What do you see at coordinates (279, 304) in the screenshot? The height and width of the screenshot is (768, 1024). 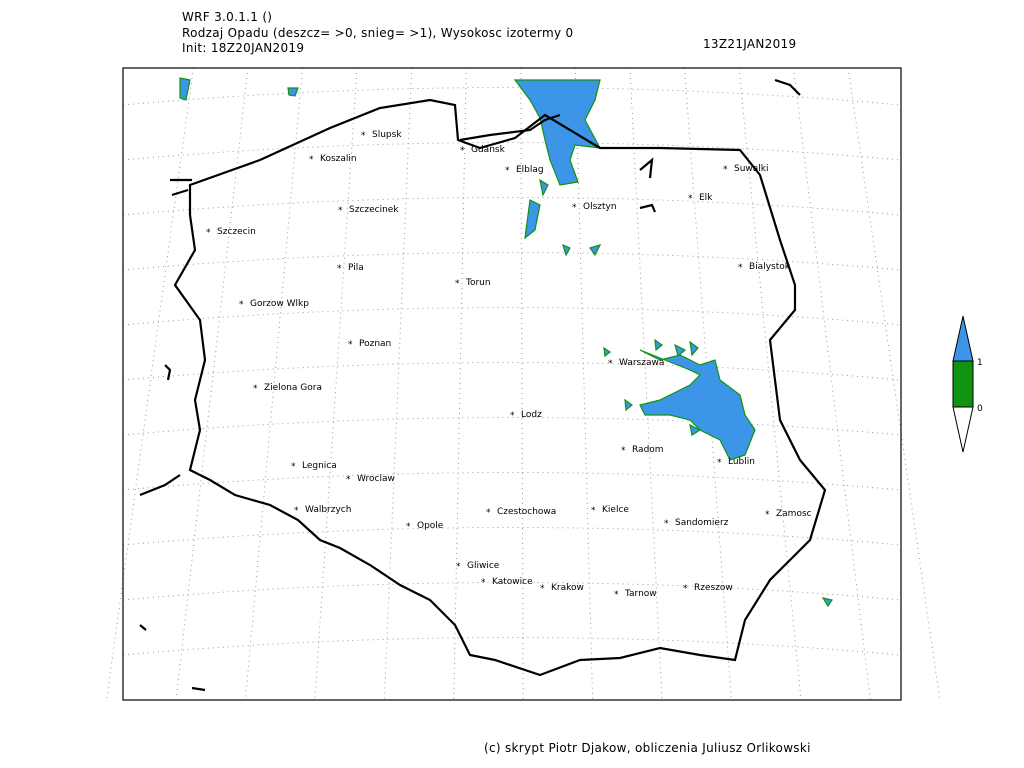 I see `city-label: Gorzow Wlkp` at bounding box center [279, 304].